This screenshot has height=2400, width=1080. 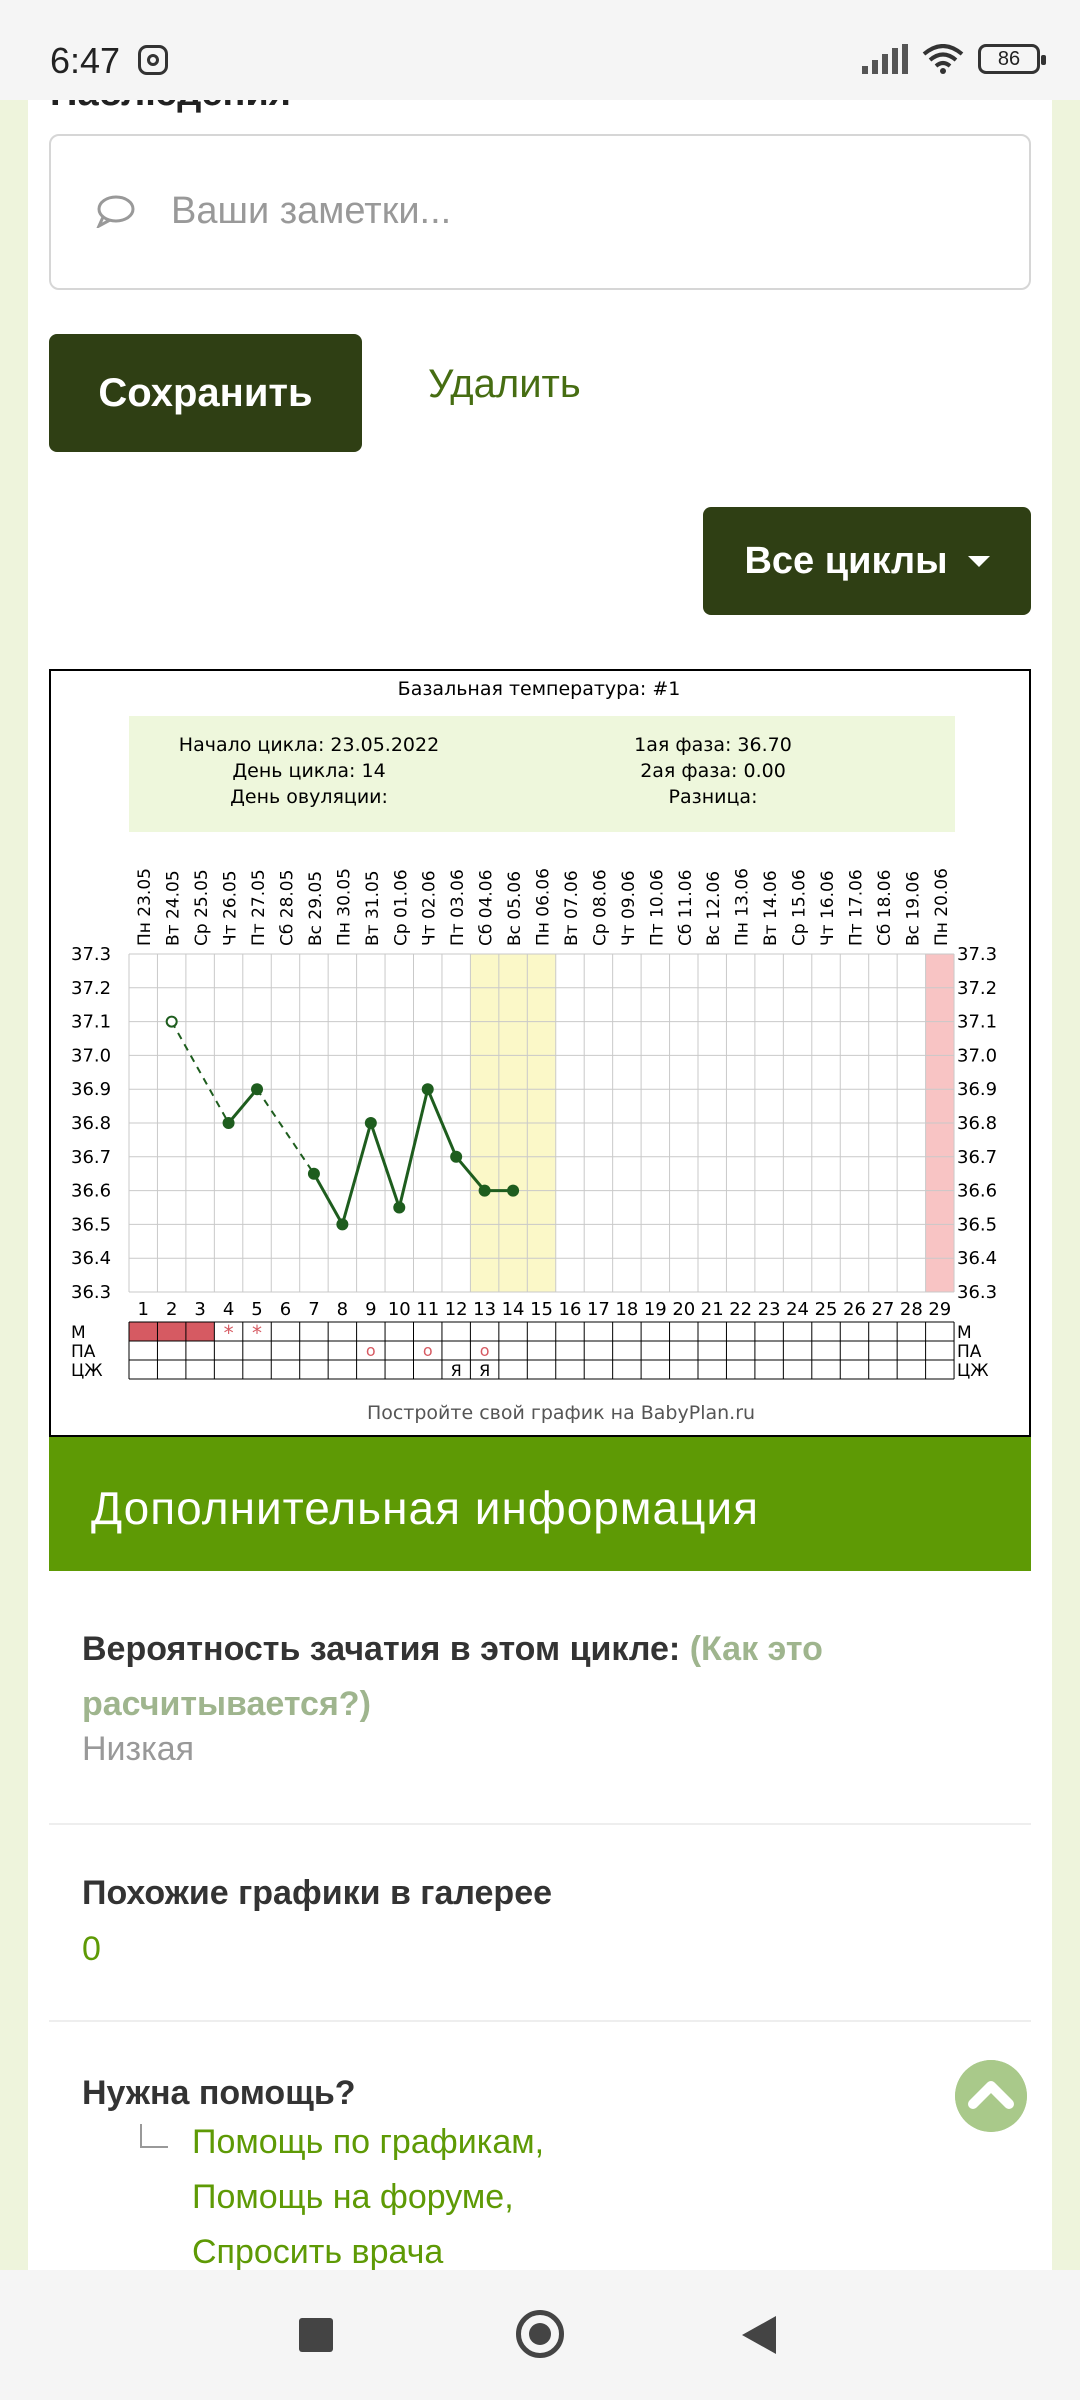 What do you see at coordinates (977, 1258) in the screenshot?
I see `y-tick-right: 36.4` at bounding box center [977, 1258].